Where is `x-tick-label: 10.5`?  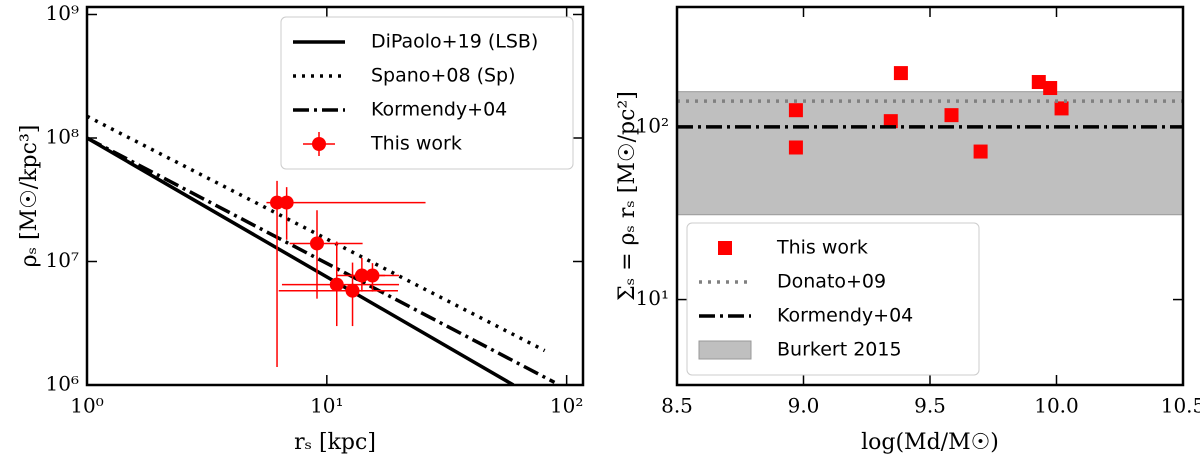
x-tick-label: 10.5 is located at coordinates (1180, 406).